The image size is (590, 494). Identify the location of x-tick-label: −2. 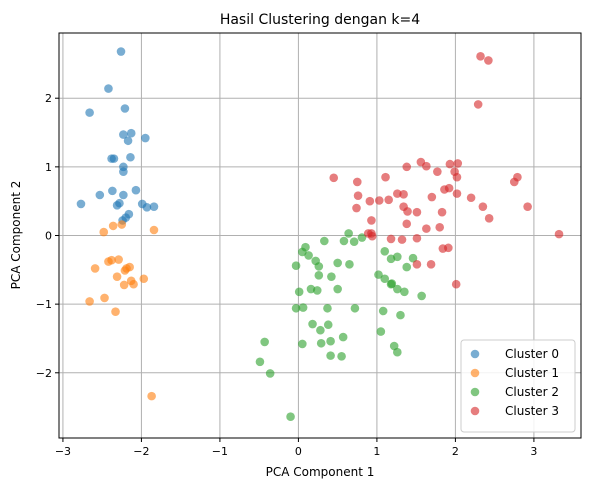
(141, 451).